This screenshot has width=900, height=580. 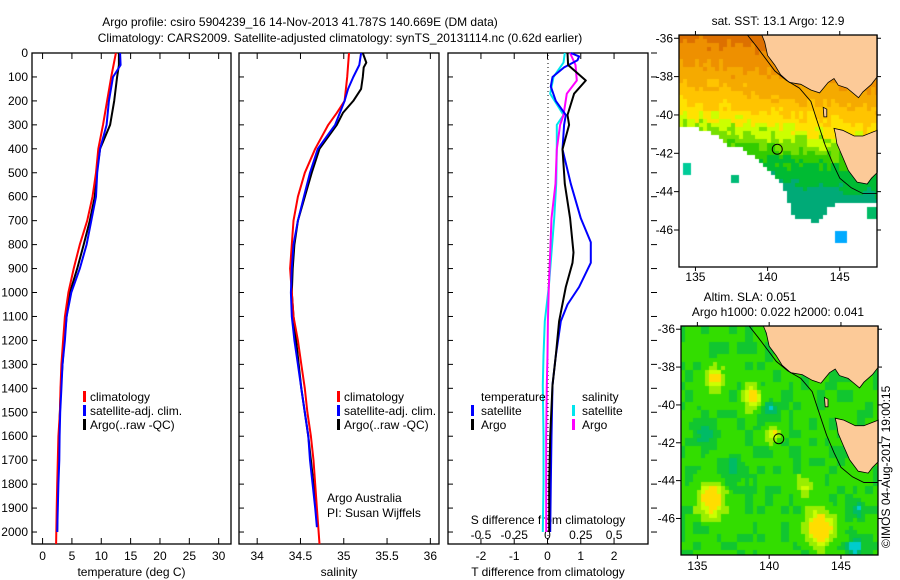 I want to click on credit-line2: PI: Susan Wijffels, so click(x=374, y=513).